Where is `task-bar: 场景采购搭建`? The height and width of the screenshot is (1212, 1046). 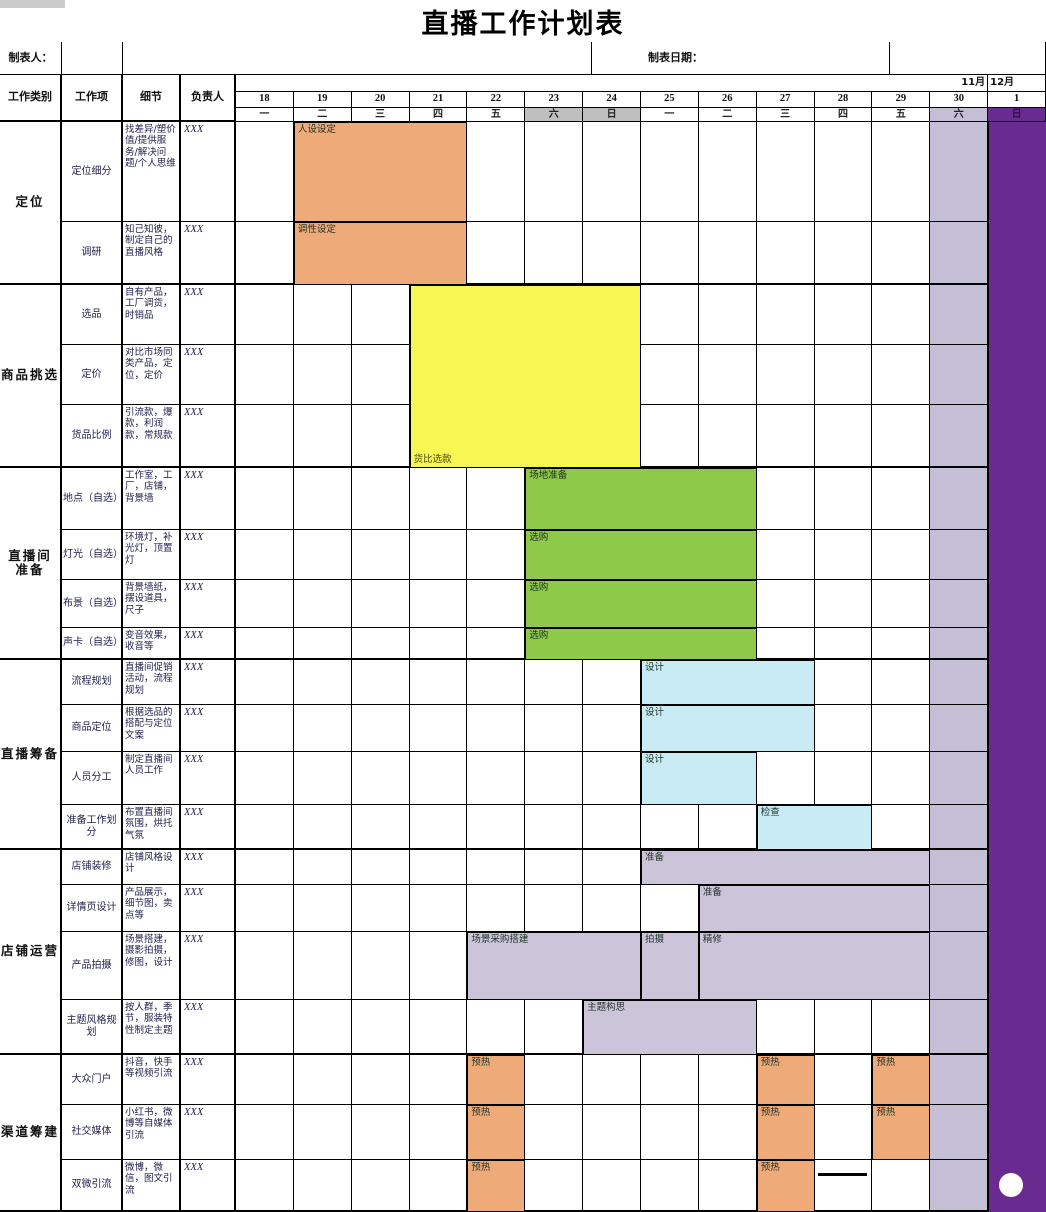 task-bar: 场景采购搭建 is located at coordinates (554, 966).